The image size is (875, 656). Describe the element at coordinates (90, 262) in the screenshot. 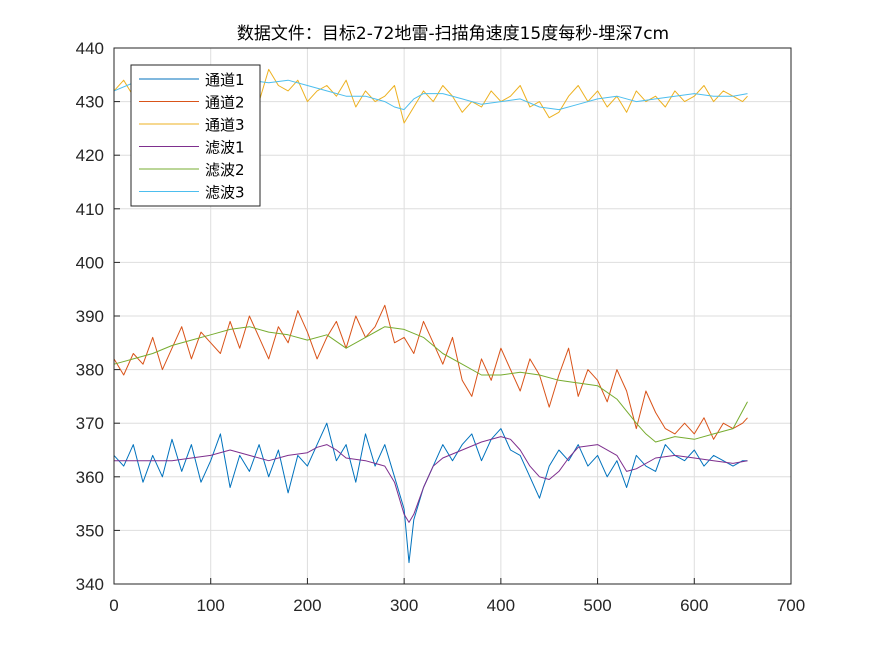

I see `y-tick-label: 400` at that location.